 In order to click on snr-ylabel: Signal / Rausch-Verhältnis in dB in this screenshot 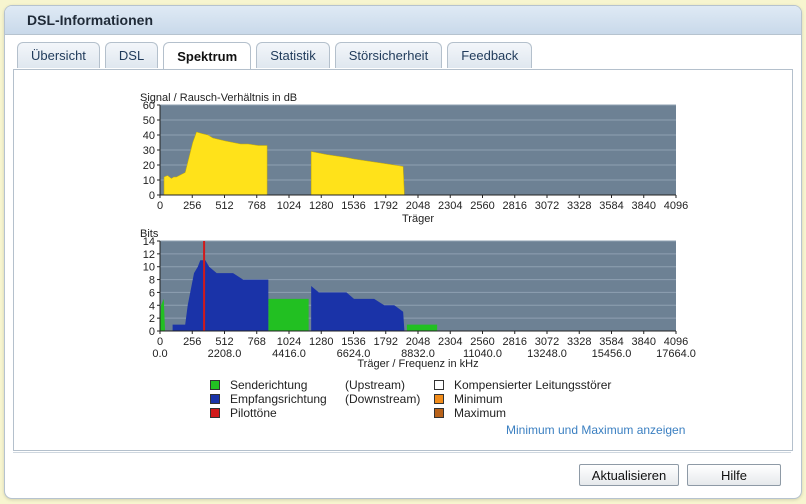, I will do `click(218, 98)`.